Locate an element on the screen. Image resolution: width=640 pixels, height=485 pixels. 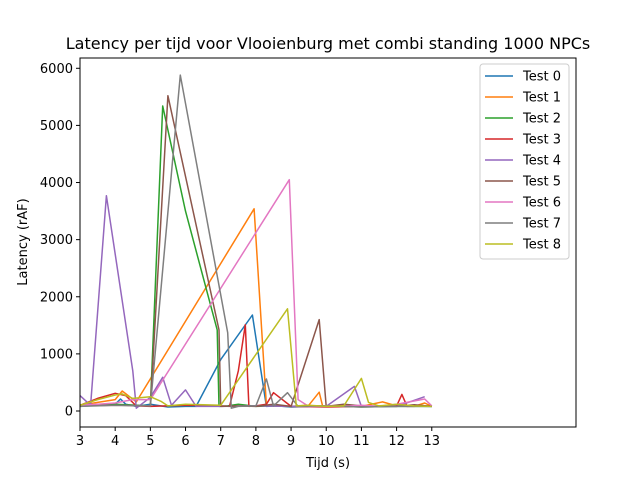
y-tick-label: 0 is located at coordinates (69, 412).